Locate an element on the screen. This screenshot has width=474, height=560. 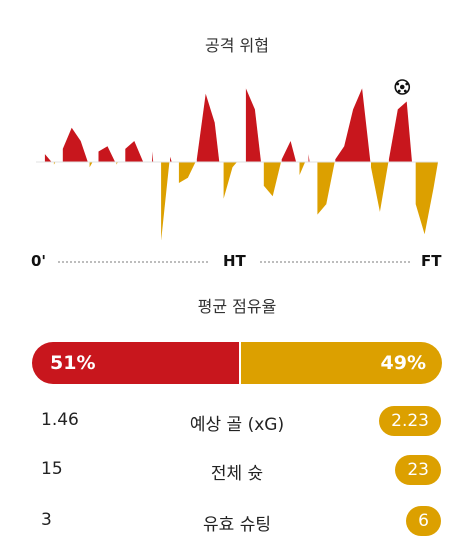
timeline-second-half-dots is located at coordinates (335, 262).